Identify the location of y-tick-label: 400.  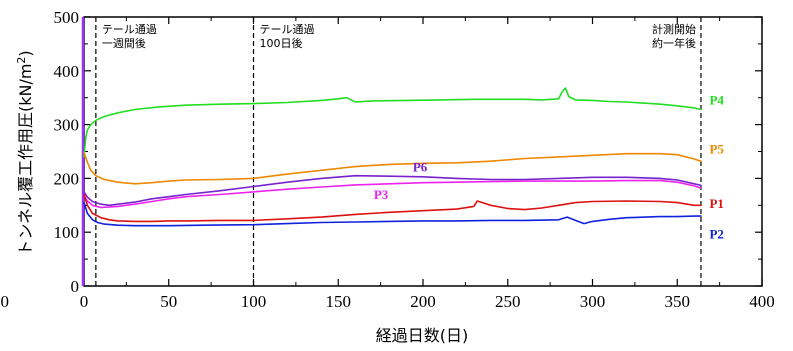
(67, 71).